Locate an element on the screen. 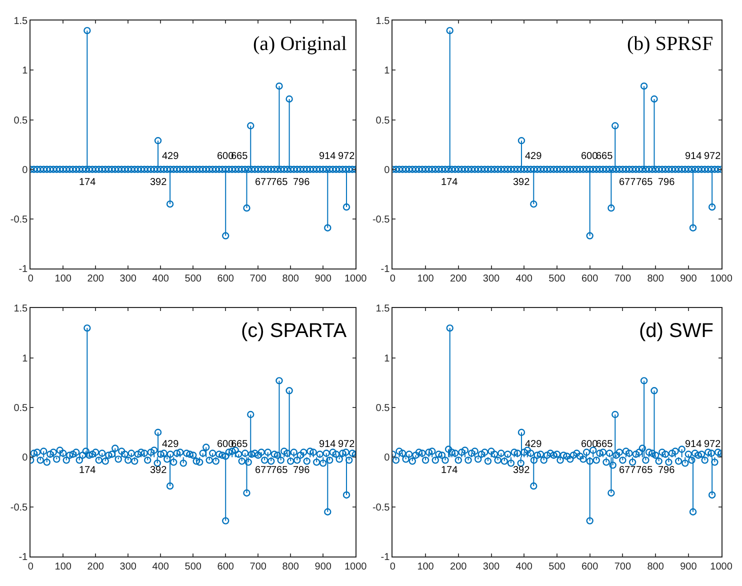 The height and width of the screenshot is (586, 742). text: (d) SWF is located at coordinates (676, 331).